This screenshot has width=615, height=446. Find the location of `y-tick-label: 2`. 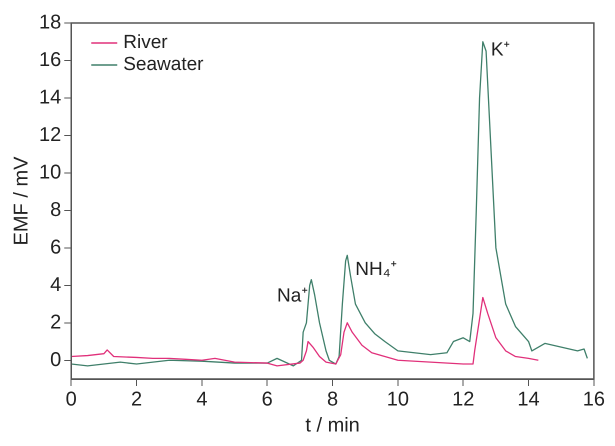

y-tick-label: 2 is located at coordinates (56, 322).